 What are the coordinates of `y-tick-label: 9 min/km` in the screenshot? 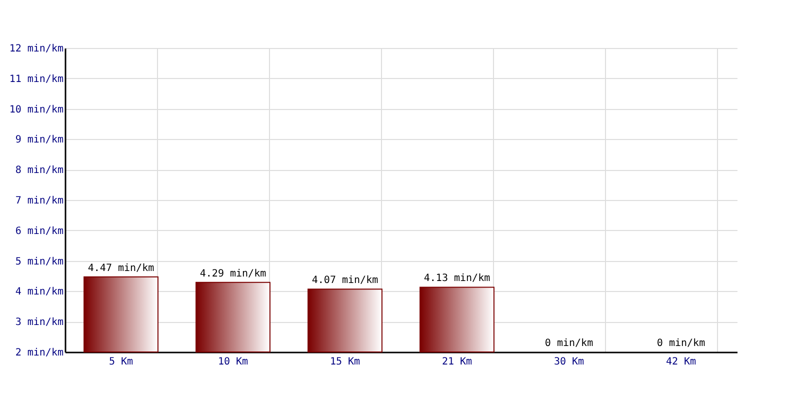 It's located at (39, 140).